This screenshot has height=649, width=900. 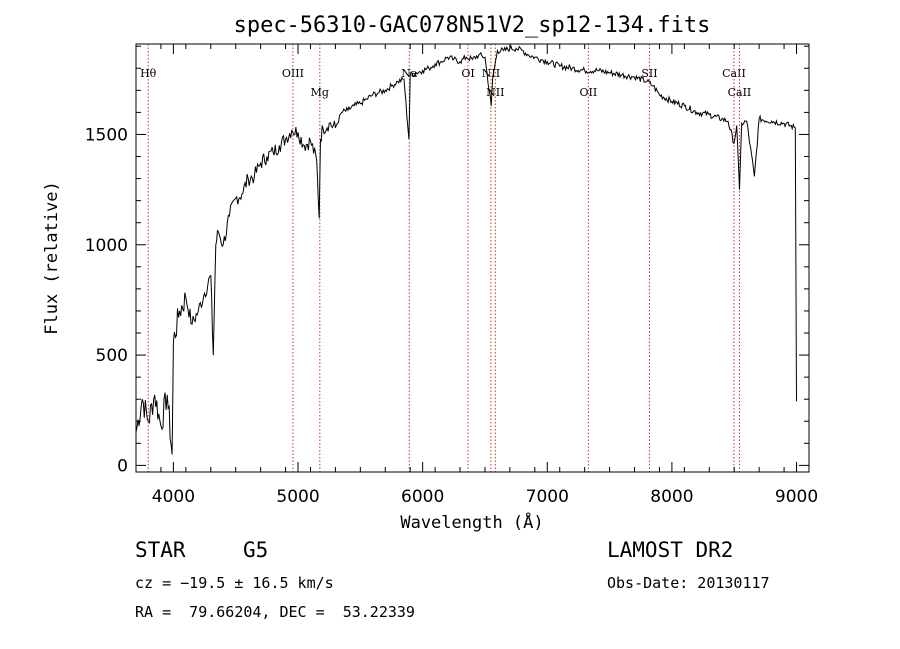 What do you see at coordinates (467, 73) in the screenshot?
I see `spectral-line-label: OI` at bounding box center [467, 73].